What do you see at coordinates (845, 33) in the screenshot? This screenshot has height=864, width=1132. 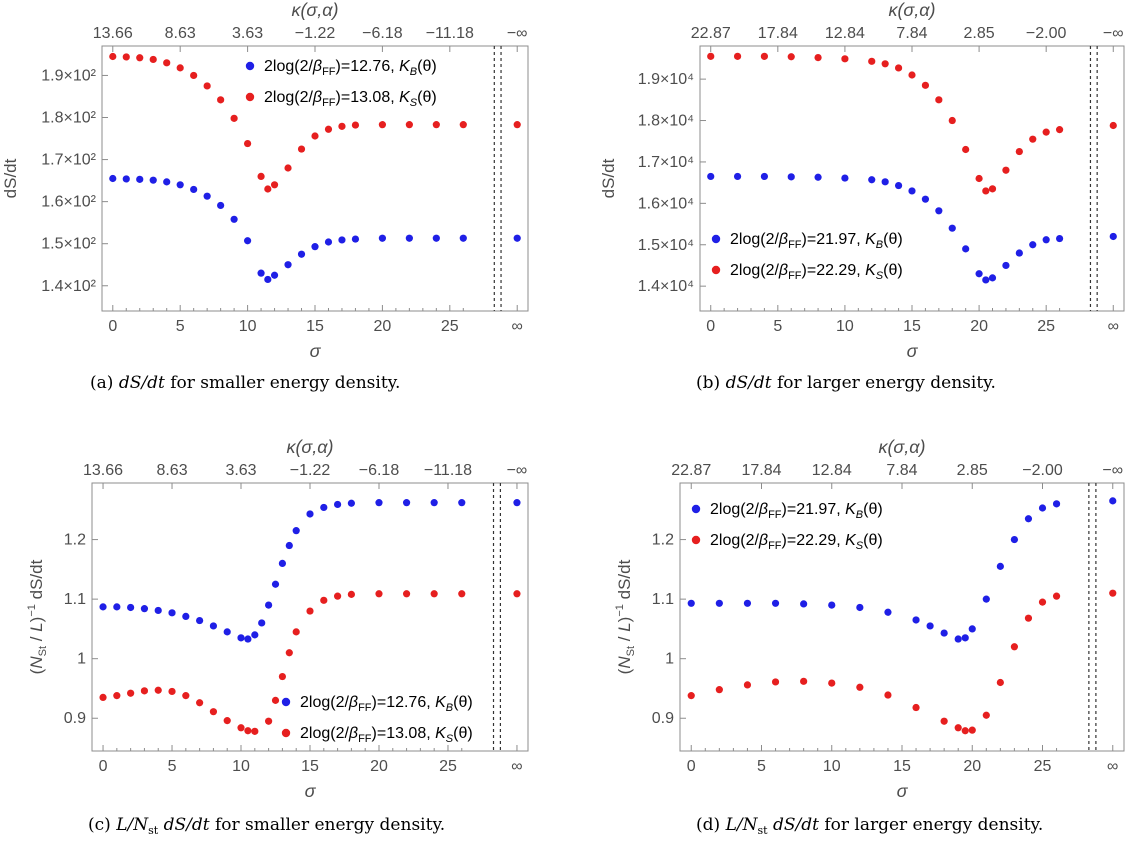 I see `top-tick-label: 12.84` at bounding box center [845, 33].